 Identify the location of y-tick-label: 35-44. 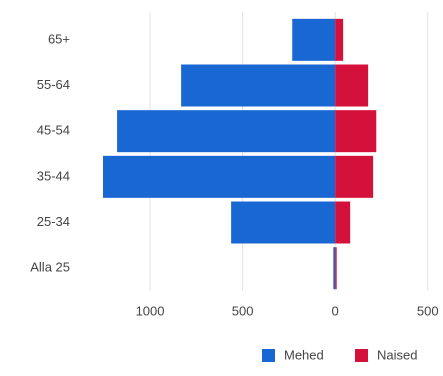
(53, 175).